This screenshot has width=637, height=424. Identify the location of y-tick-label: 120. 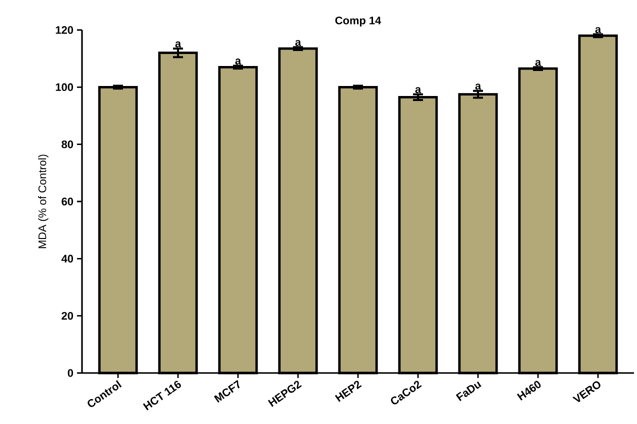
(65, 30).